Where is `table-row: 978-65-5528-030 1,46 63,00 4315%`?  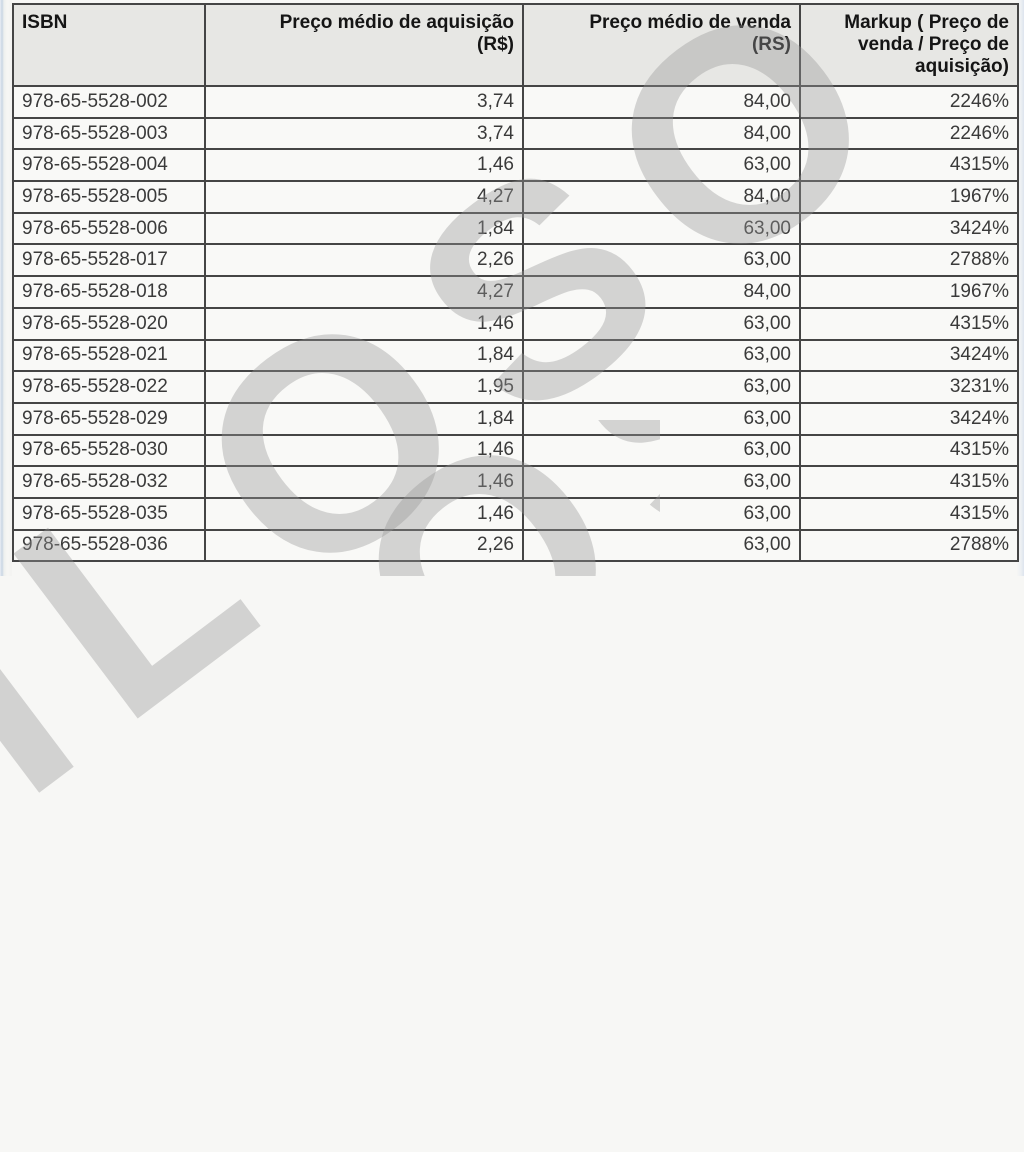 table-row: 978-65-5528-030 1,46 63,00 4315% is located at coordinates (515, 450).